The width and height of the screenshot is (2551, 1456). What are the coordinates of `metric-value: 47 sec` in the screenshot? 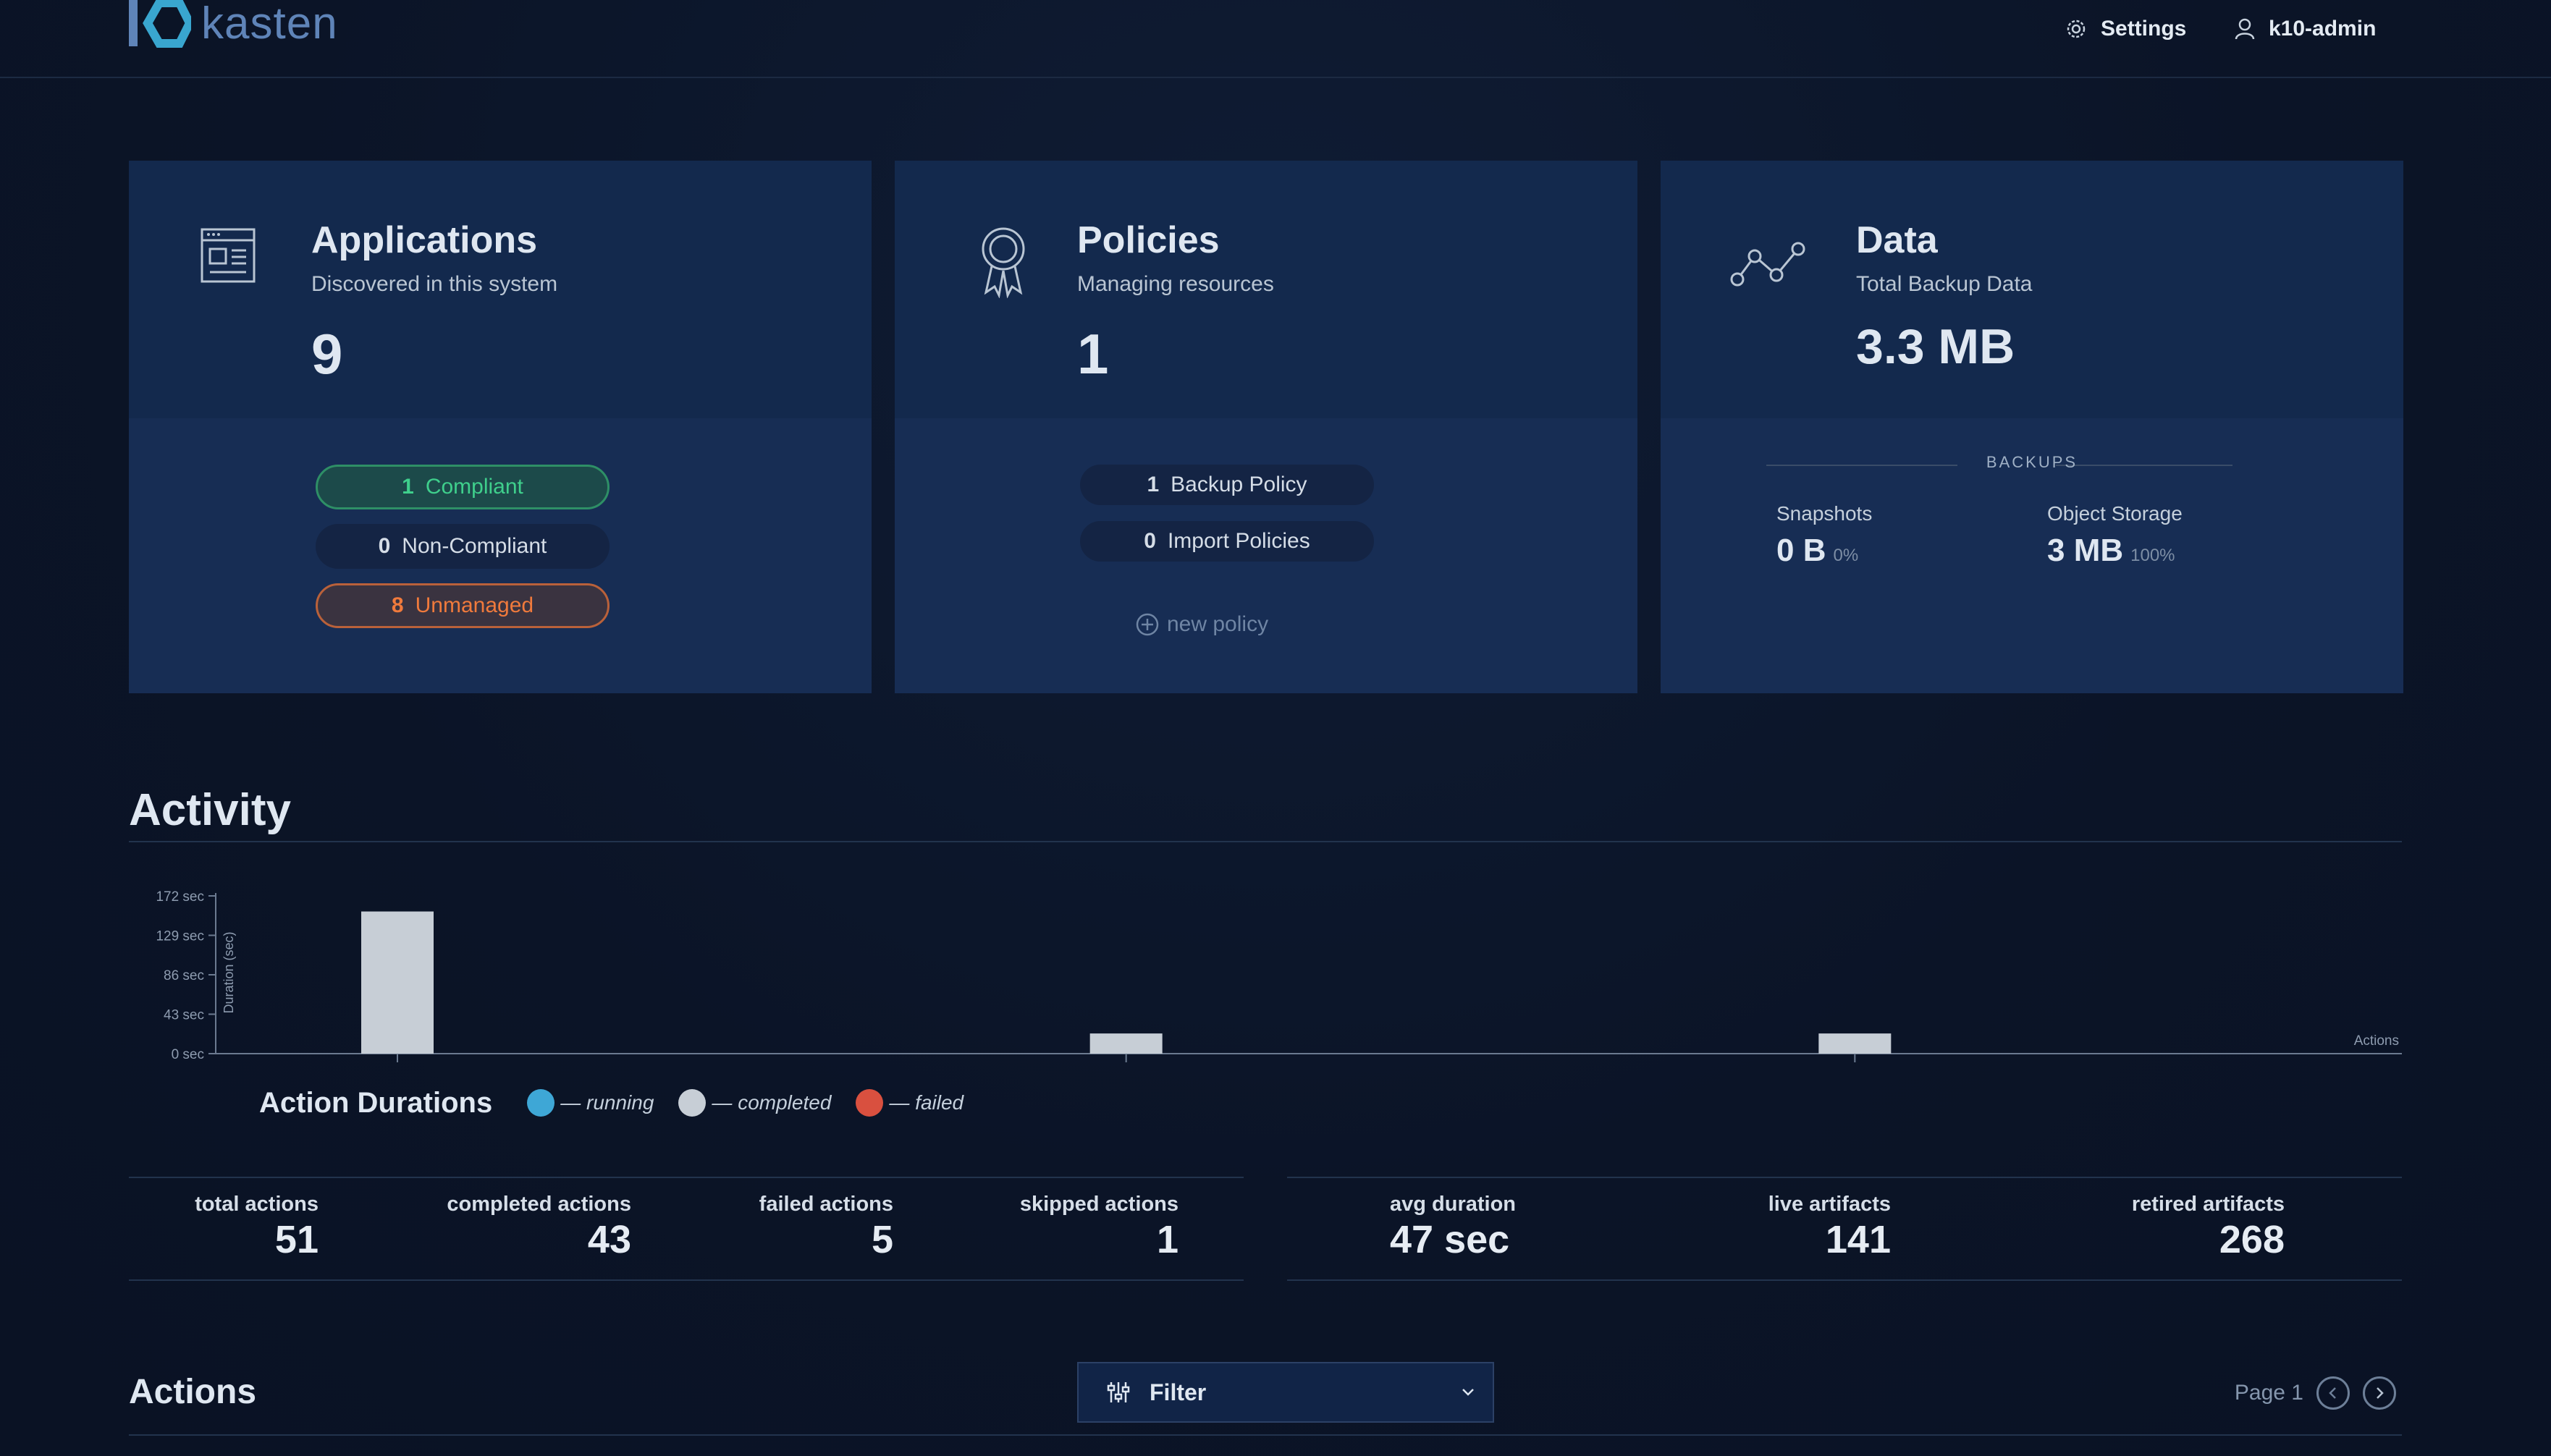 It's located at (1450, 1239).